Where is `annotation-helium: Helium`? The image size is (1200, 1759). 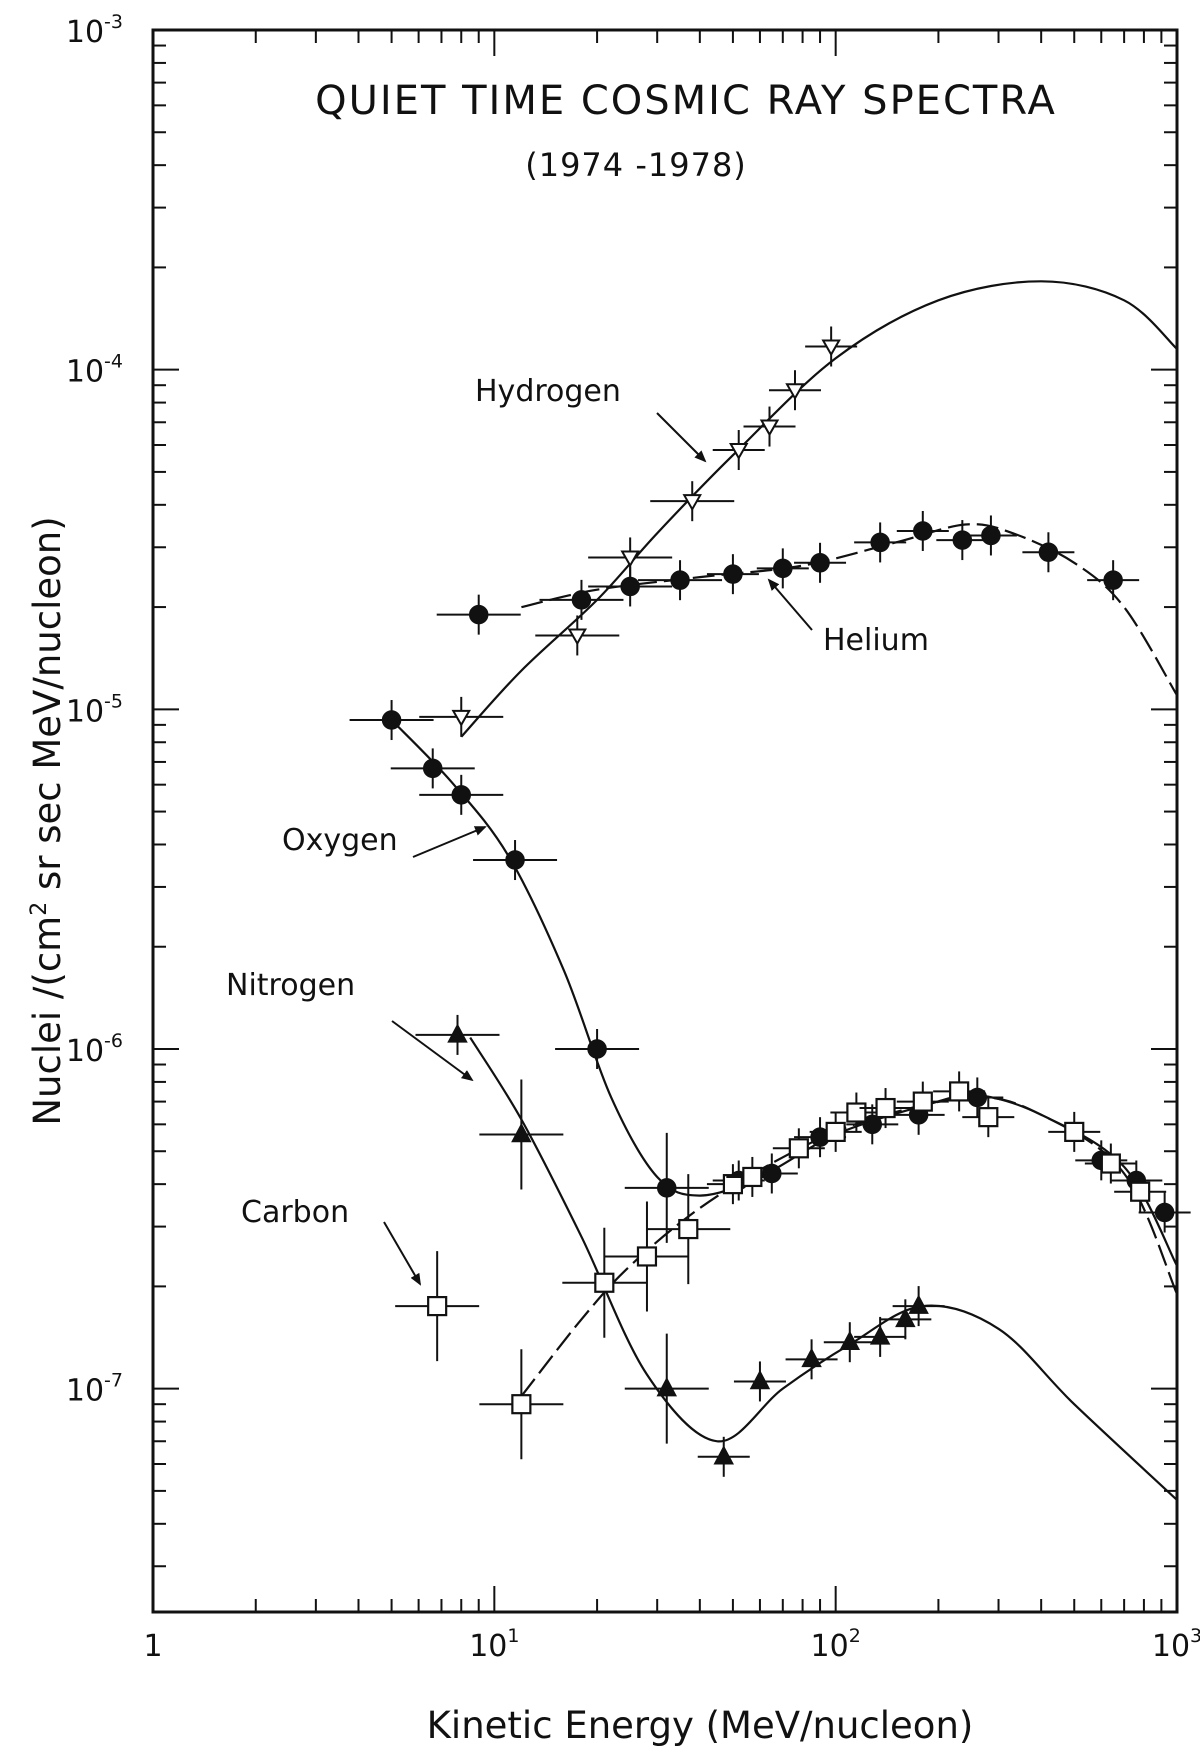 annotation-helium: Helium is located at coordinates (876, 640).